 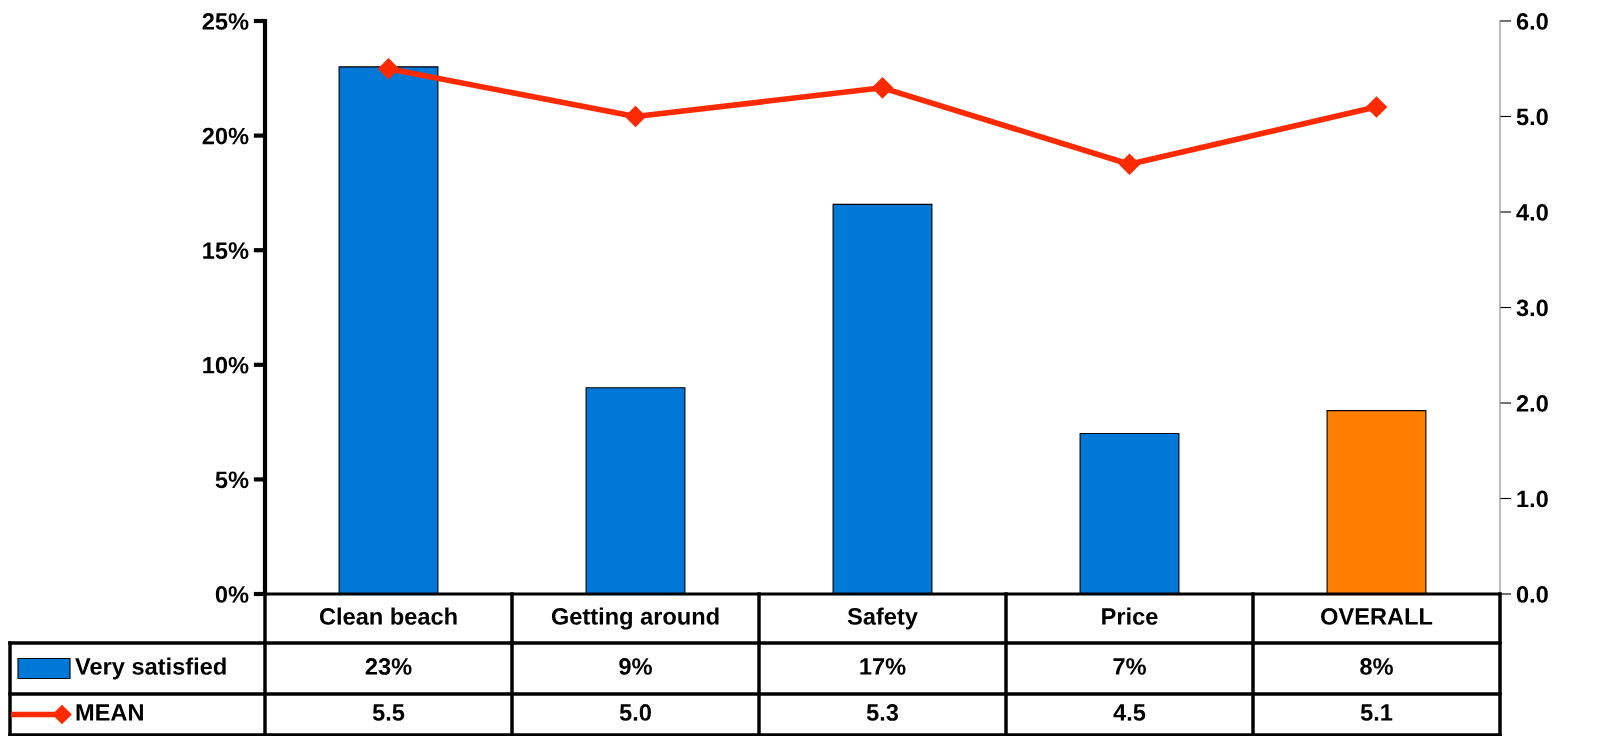 I want to click on y-tick-label: 25%, so click(x=225, y=21).